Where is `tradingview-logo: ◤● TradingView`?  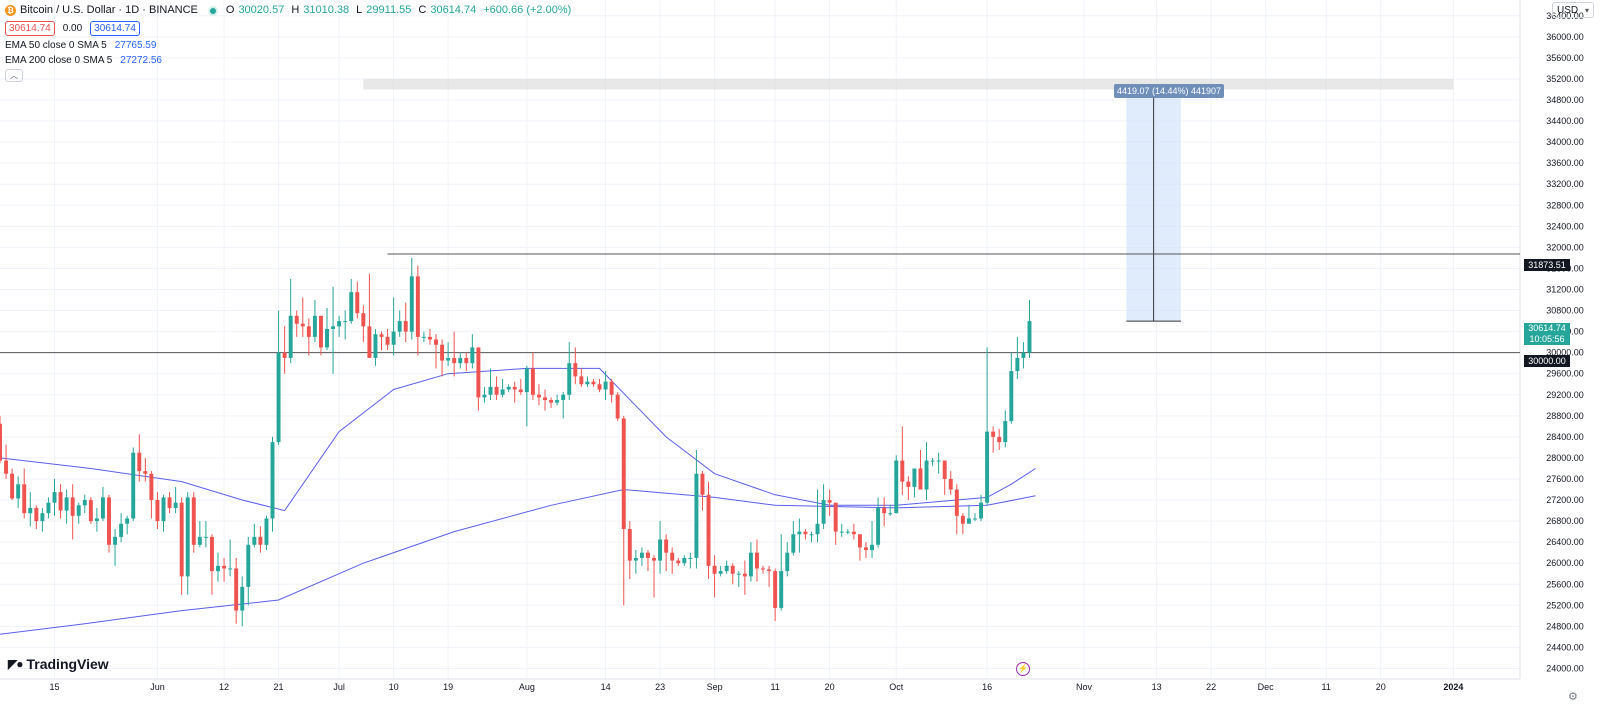 tradingview-logo: ◤● TradingView is located at coordinates (58, 664).